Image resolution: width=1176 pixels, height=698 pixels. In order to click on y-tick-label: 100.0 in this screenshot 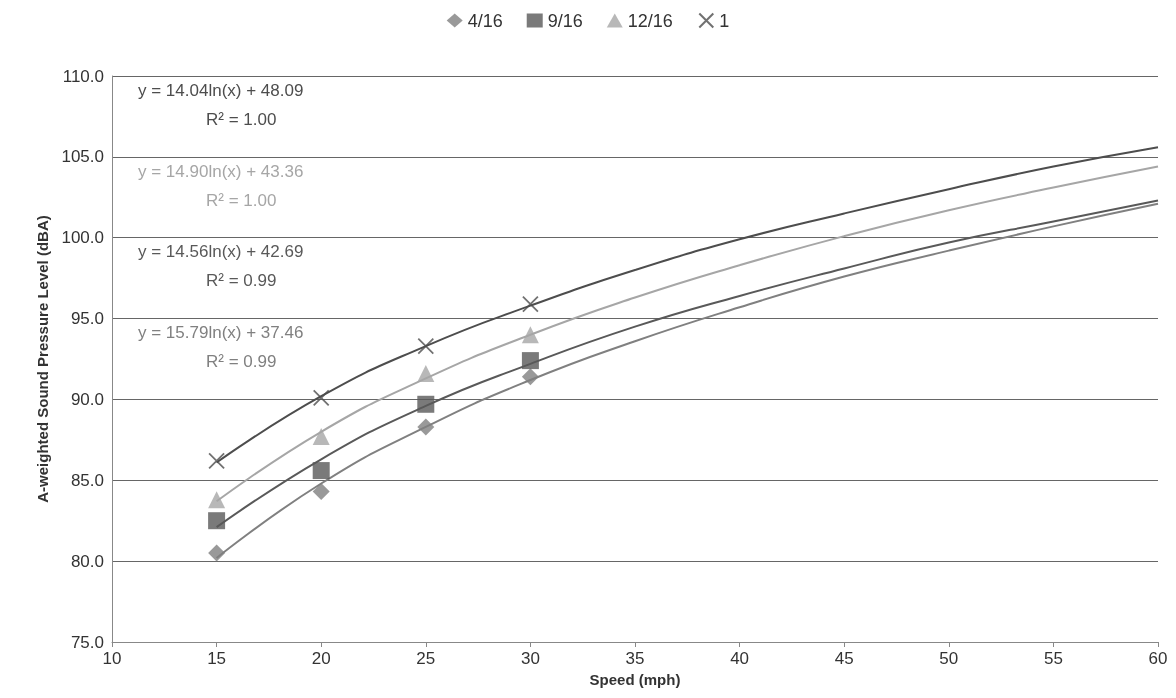, I will do `click(82, 238)`.